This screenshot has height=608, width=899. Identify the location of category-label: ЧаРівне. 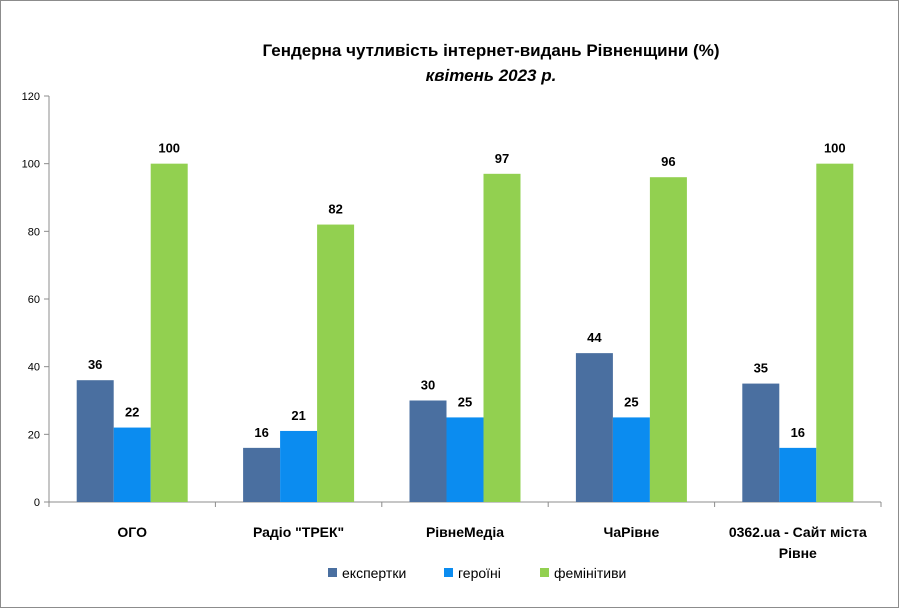
(632, 532).